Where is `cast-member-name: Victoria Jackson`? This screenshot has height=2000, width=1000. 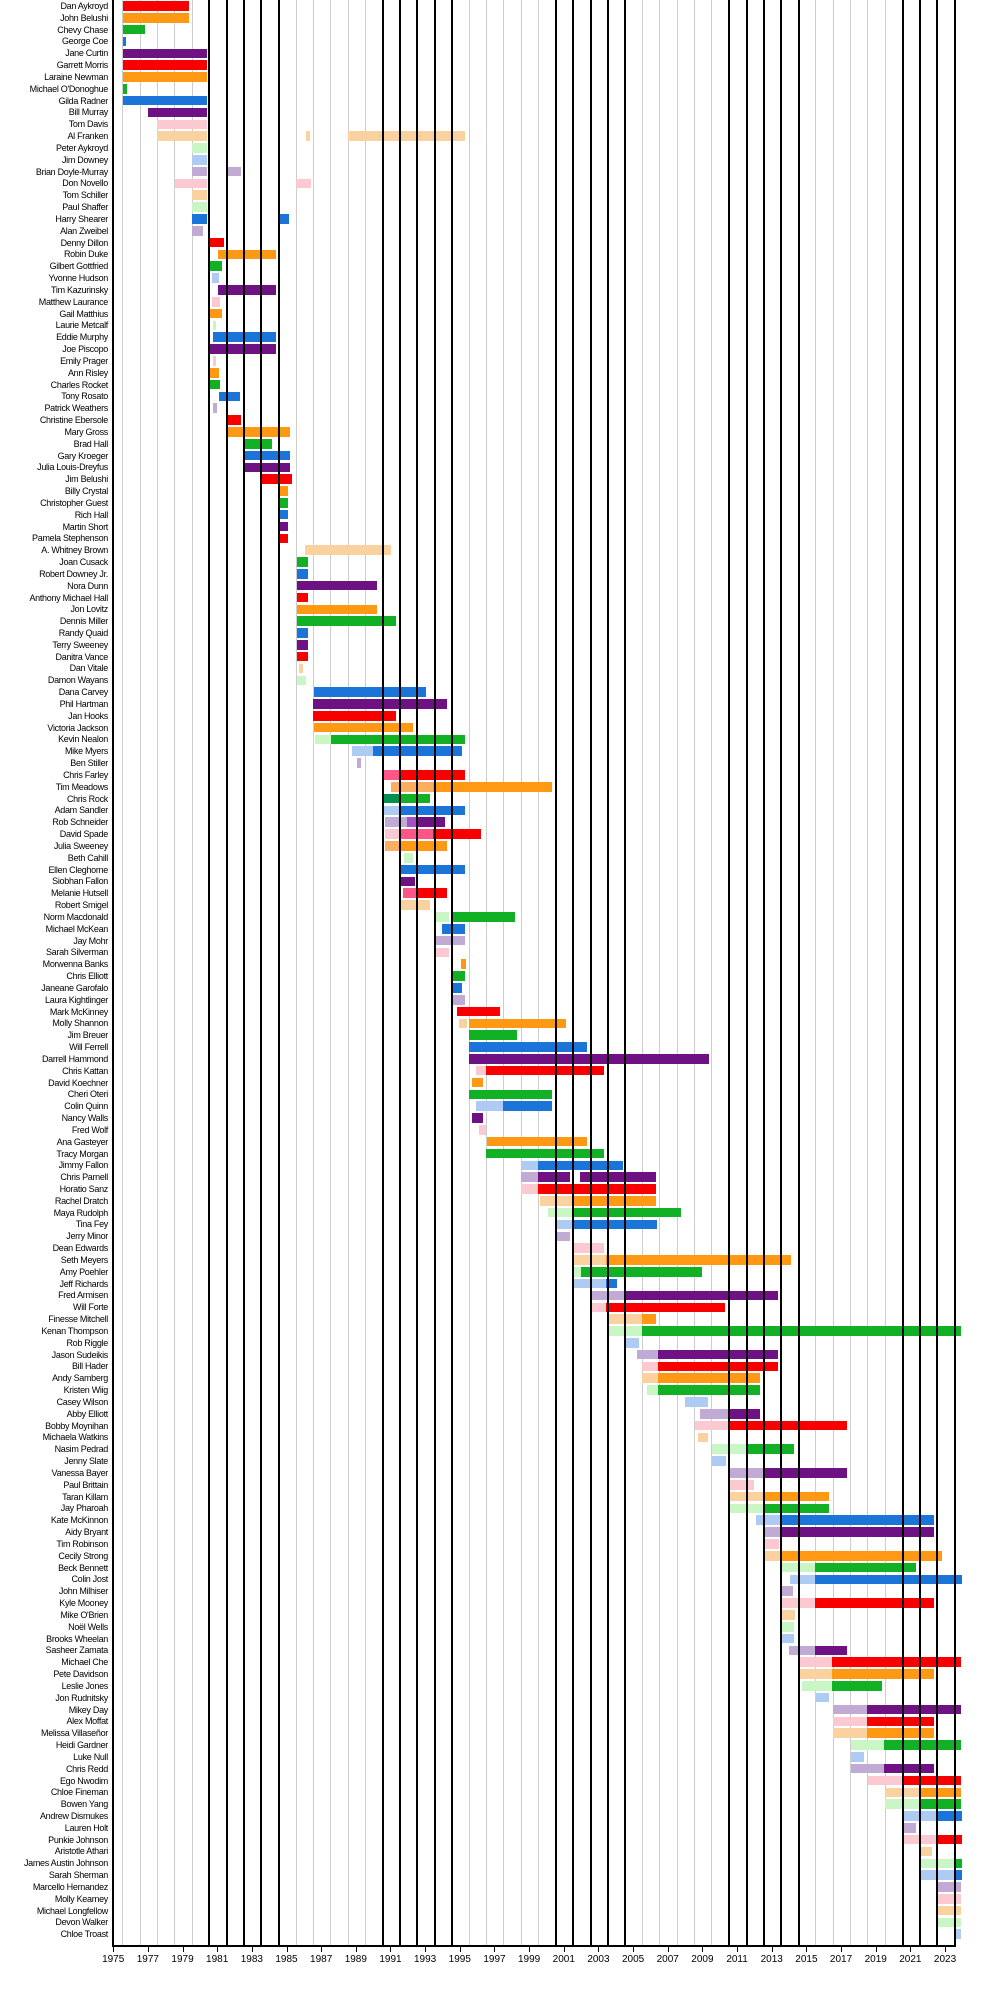
cast-member-name: Victoria Jackson is located at coordinates (77, 727).